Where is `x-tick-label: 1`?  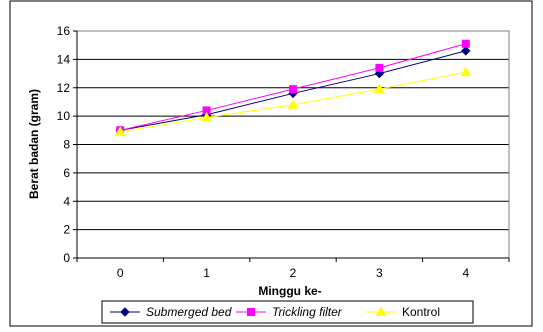
x-tick-label: 1 is located at coordinates (206, 273).